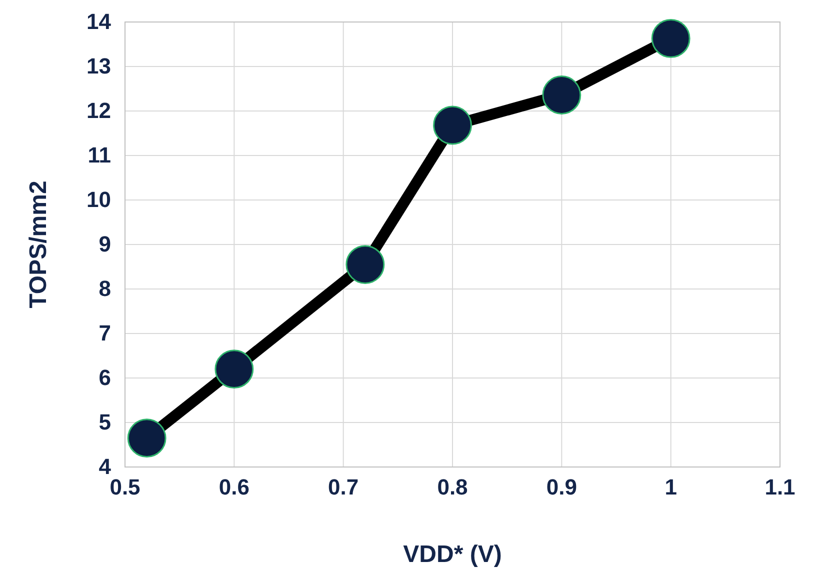  What do you see at coordinates (38, 244) in the screenshot?
I see `y-axis-title: TOPS/mm2` at bounding box center [38, 244].